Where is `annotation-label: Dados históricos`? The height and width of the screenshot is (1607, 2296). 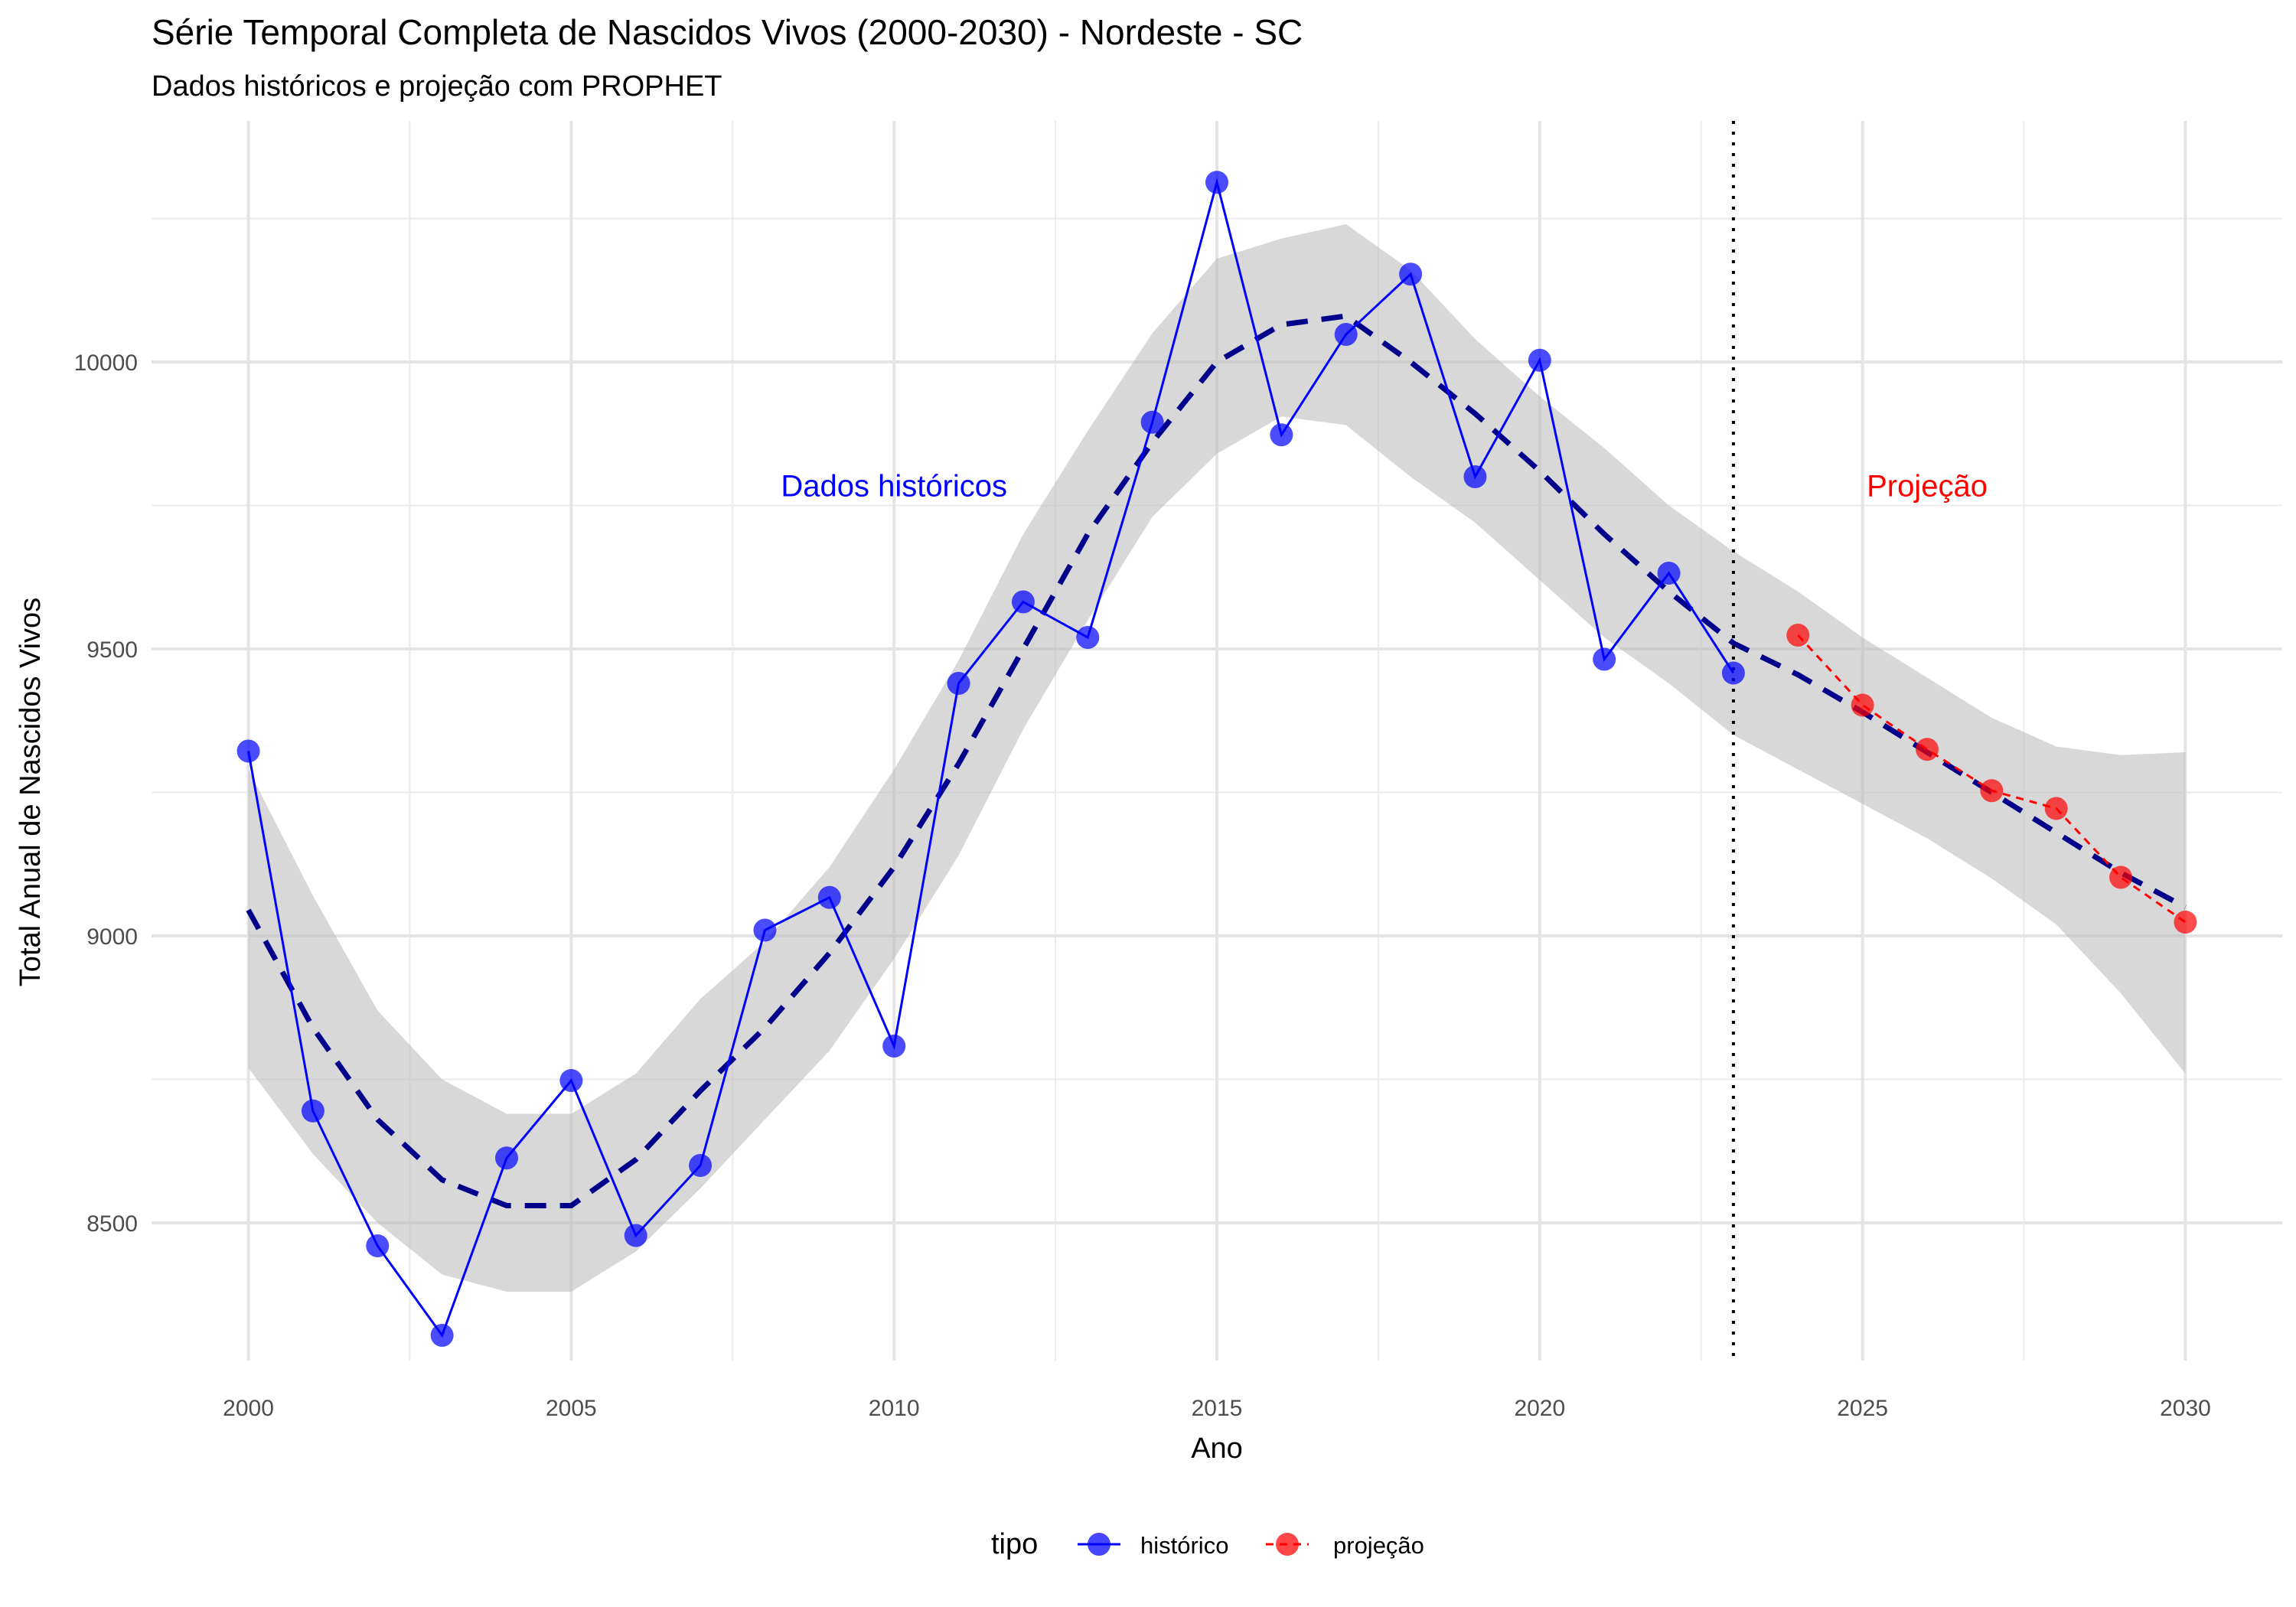 annotation-label: Dados históricos is located at coordinates (894, 486).